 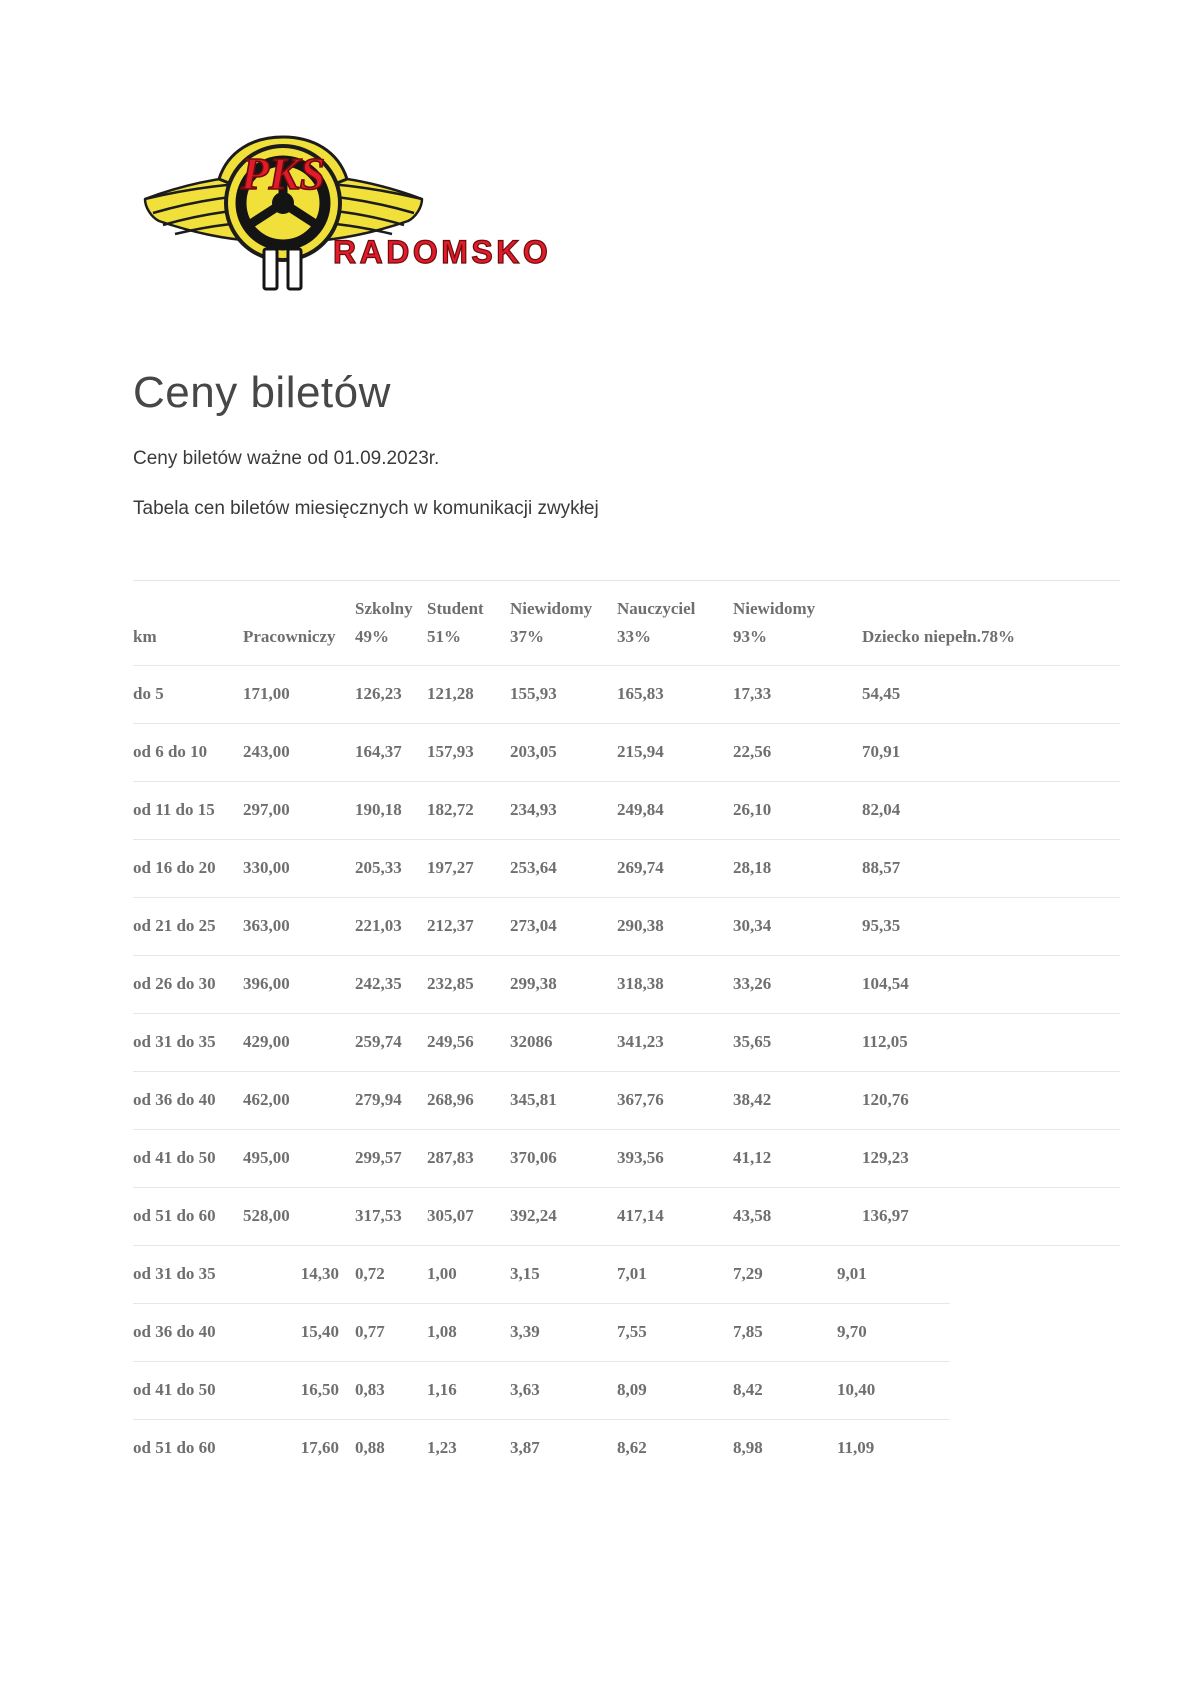 What do you see at coordinates (444, 636) in the screenshot?
I see `header-cell-51: 51%` at bounding box center [444, 636].